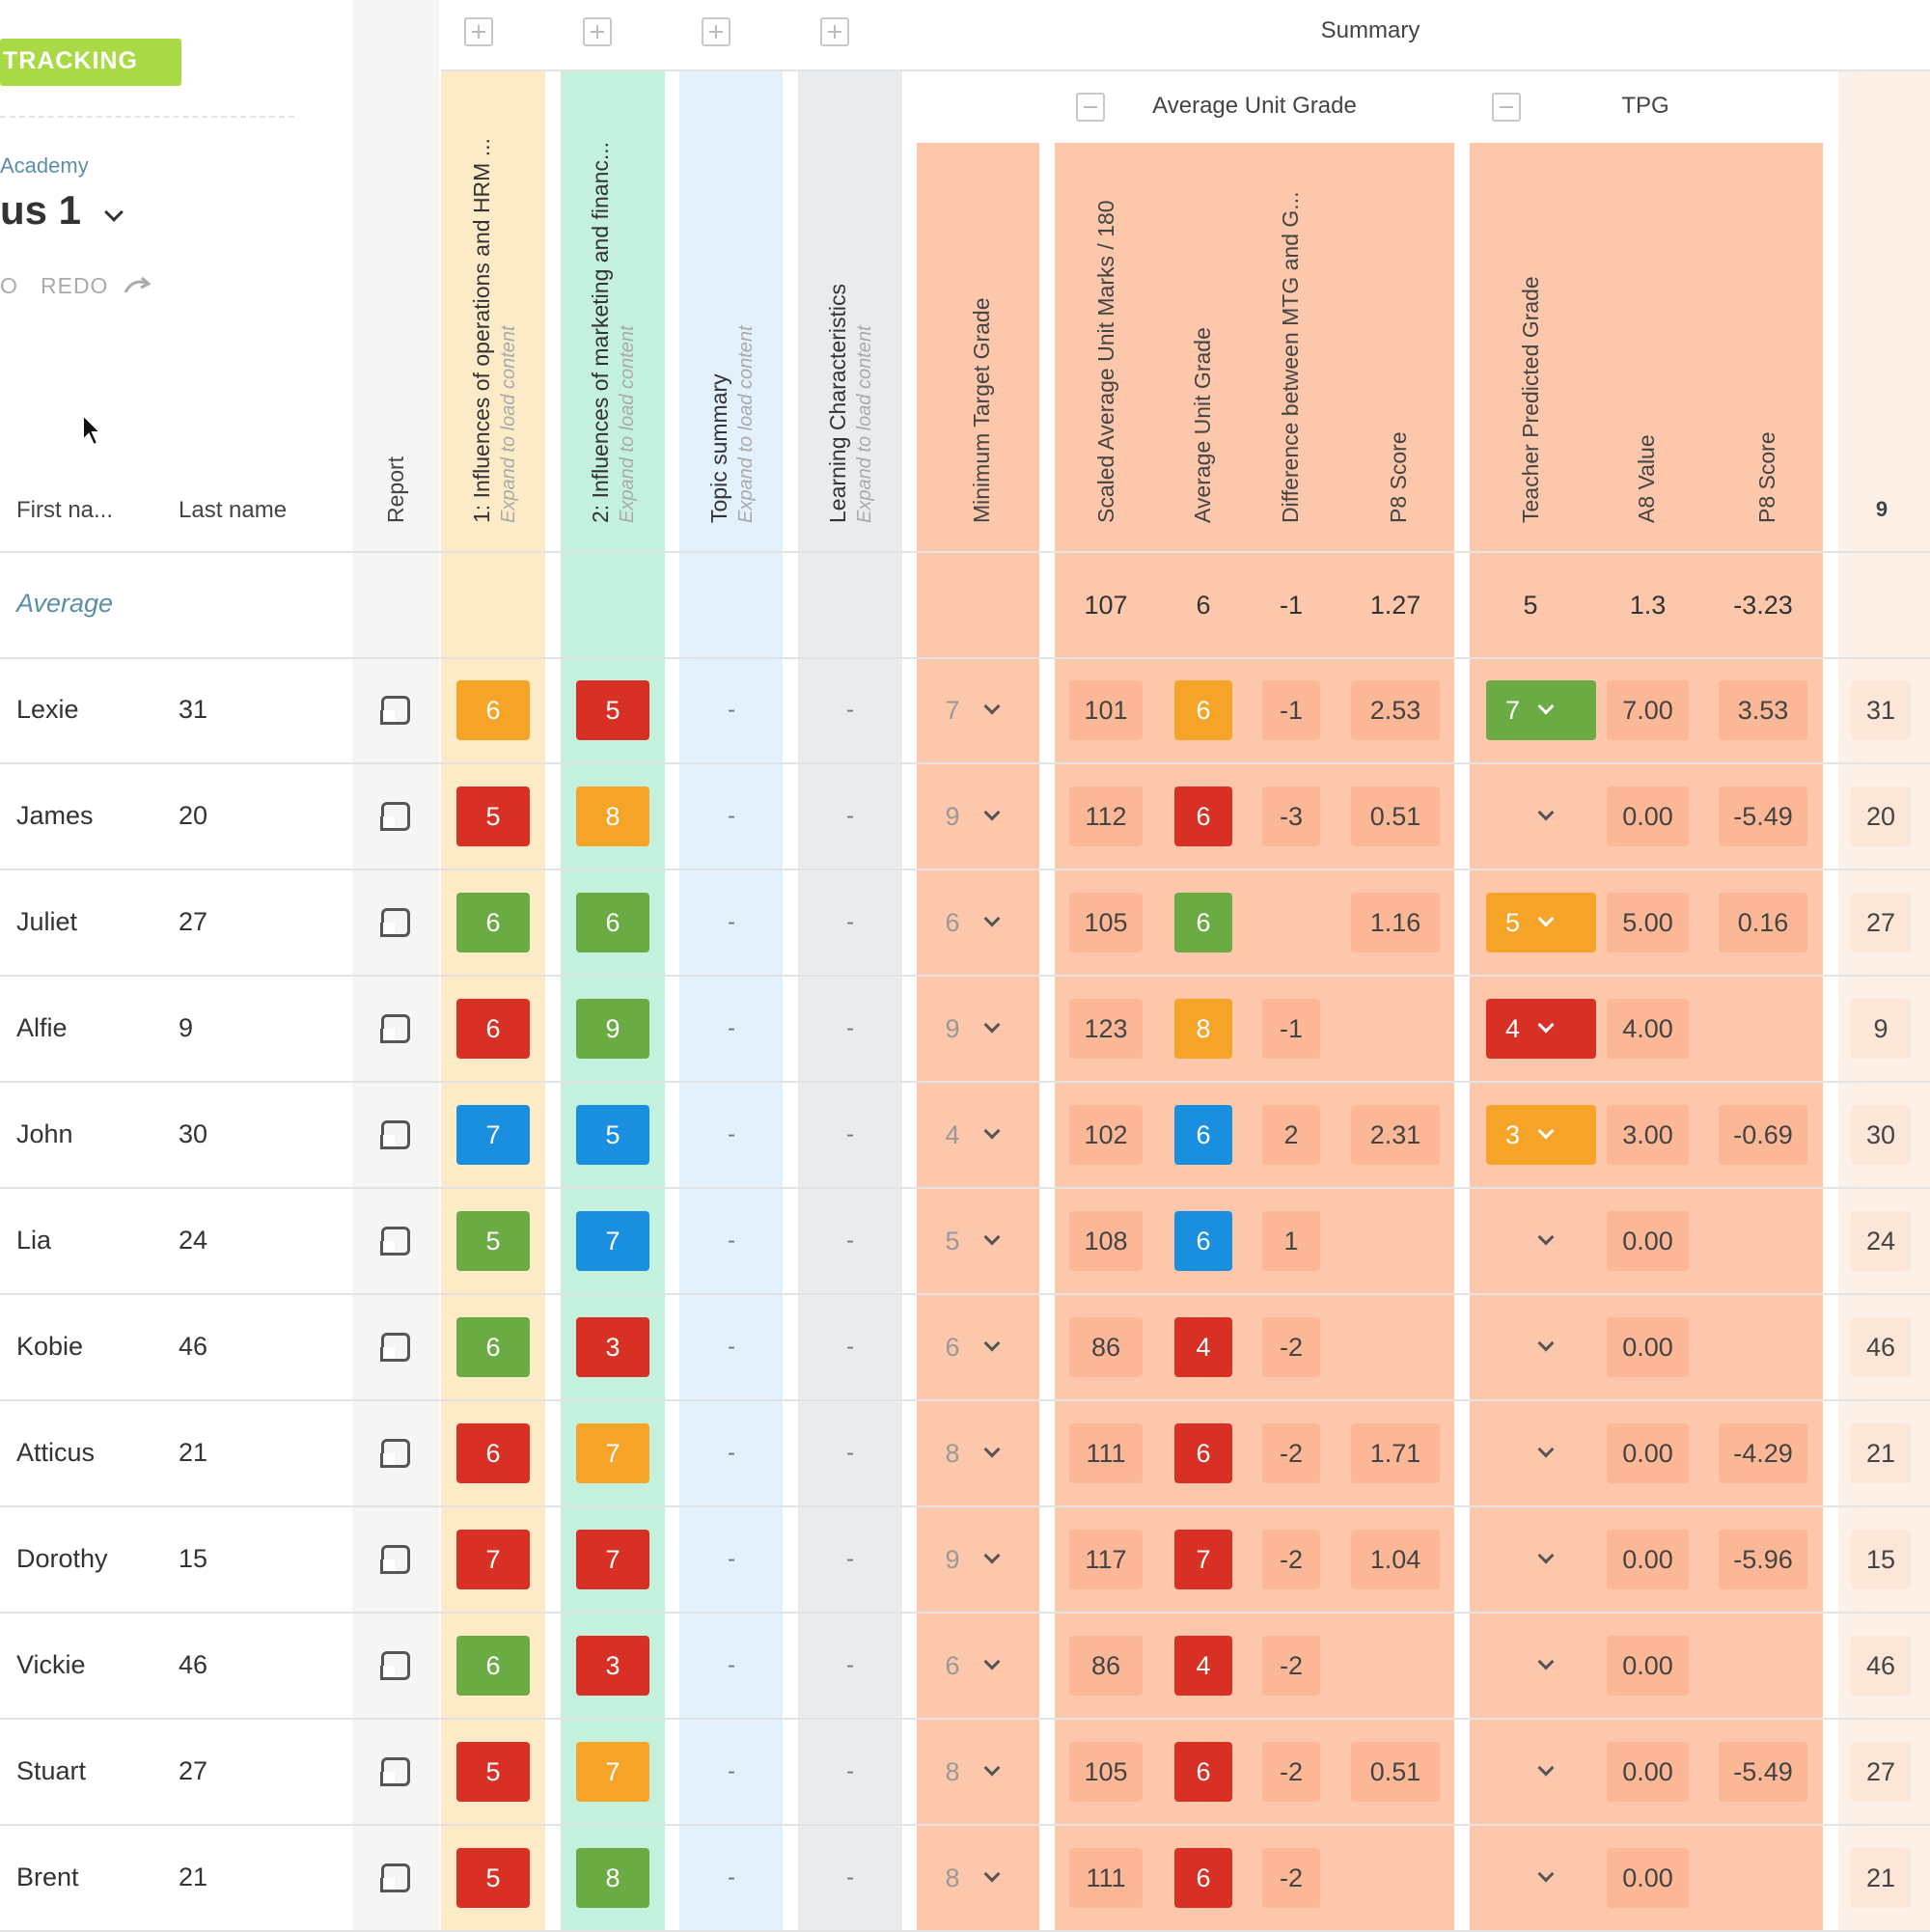 This screenshot has height=1932, width=1930. Describe the element at coordinates (1106, 605) in the screenshot. I see `average-scaled: 107` at that location.